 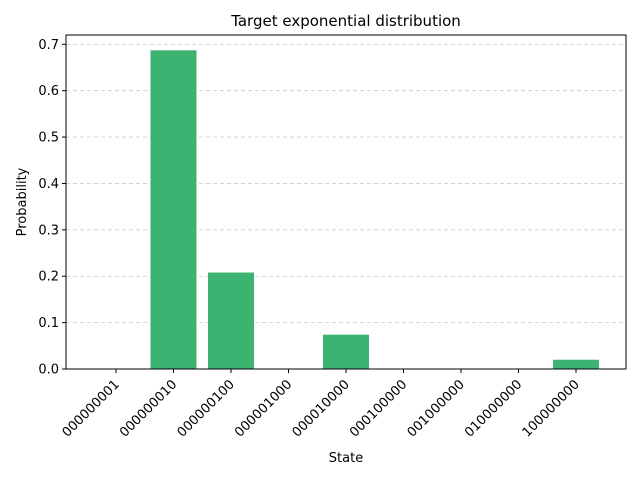 I want to click on y-tick-label: 0.3, so click(x=48, y=230).